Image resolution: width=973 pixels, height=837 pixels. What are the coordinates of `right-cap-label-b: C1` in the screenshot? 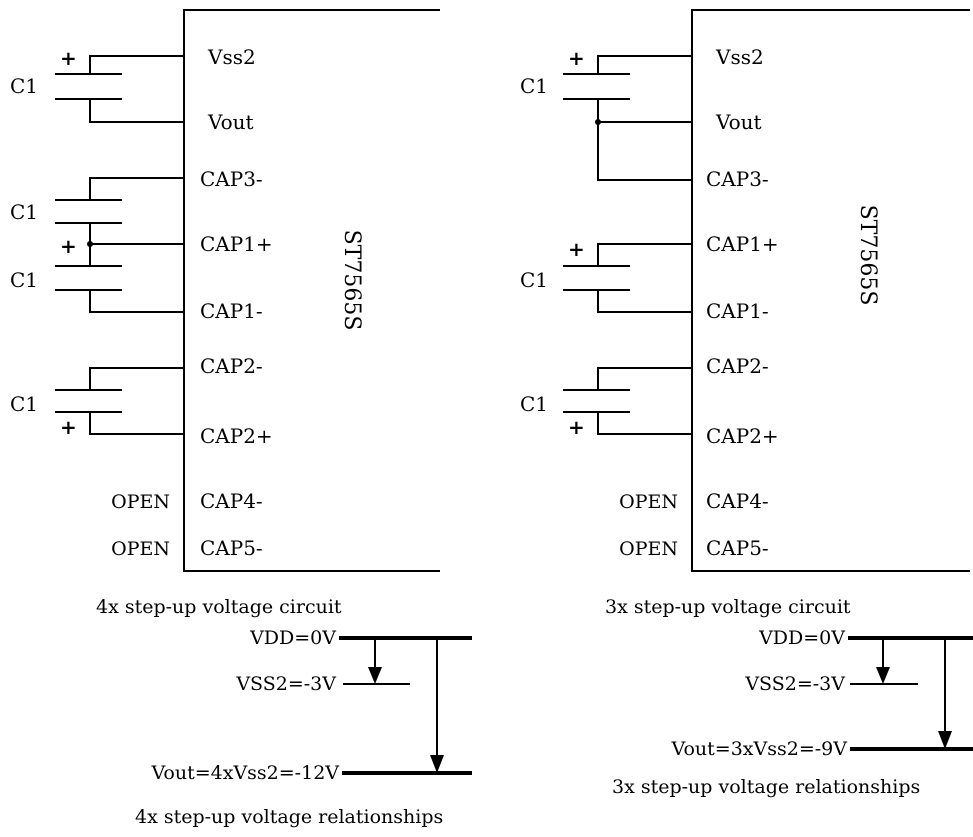 It's located at (534, 280).